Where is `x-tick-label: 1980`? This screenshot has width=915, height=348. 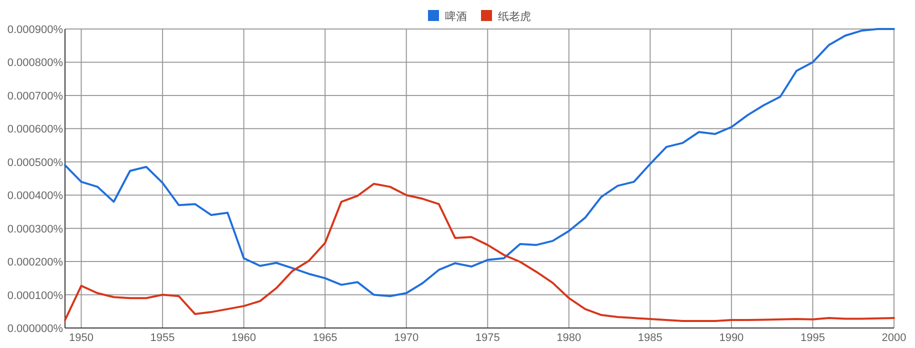 x-tick-label: 1980 is located at coordinates (569, 338).